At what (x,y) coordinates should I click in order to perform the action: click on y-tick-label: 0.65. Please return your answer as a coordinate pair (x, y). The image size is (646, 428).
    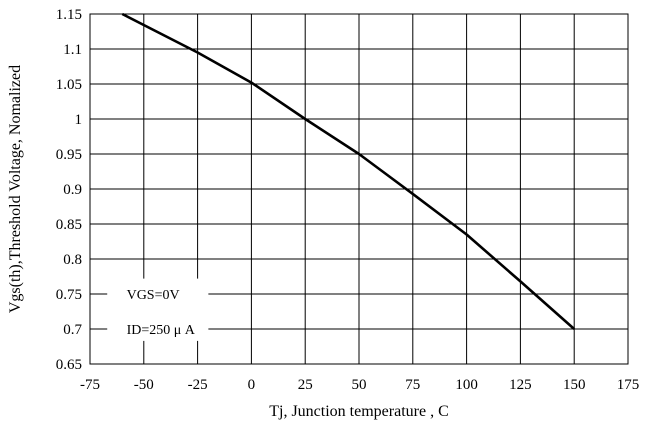
    Looking at the image, I should click on (69, 365).